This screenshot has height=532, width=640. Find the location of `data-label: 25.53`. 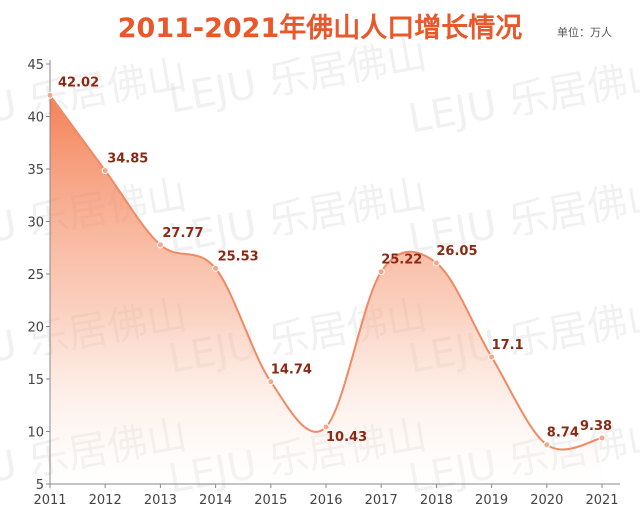

data-label: 25.53 is located at coordinates (238, 256).